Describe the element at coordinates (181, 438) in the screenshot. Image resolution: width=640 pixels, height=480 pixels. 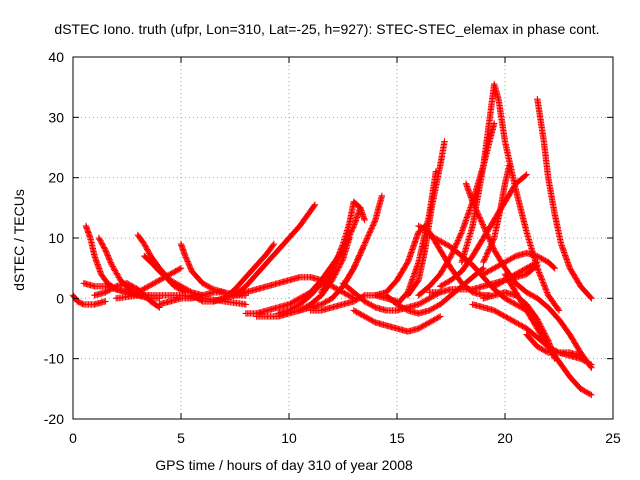
I see `x-tick-label: 5` at that location.